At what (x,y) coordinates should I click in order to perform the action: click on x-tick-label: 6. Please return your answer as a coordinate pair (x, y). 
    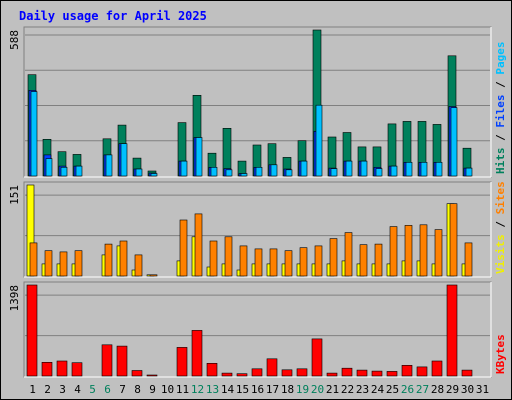
    Looking at the image, I should click on (107, 389).